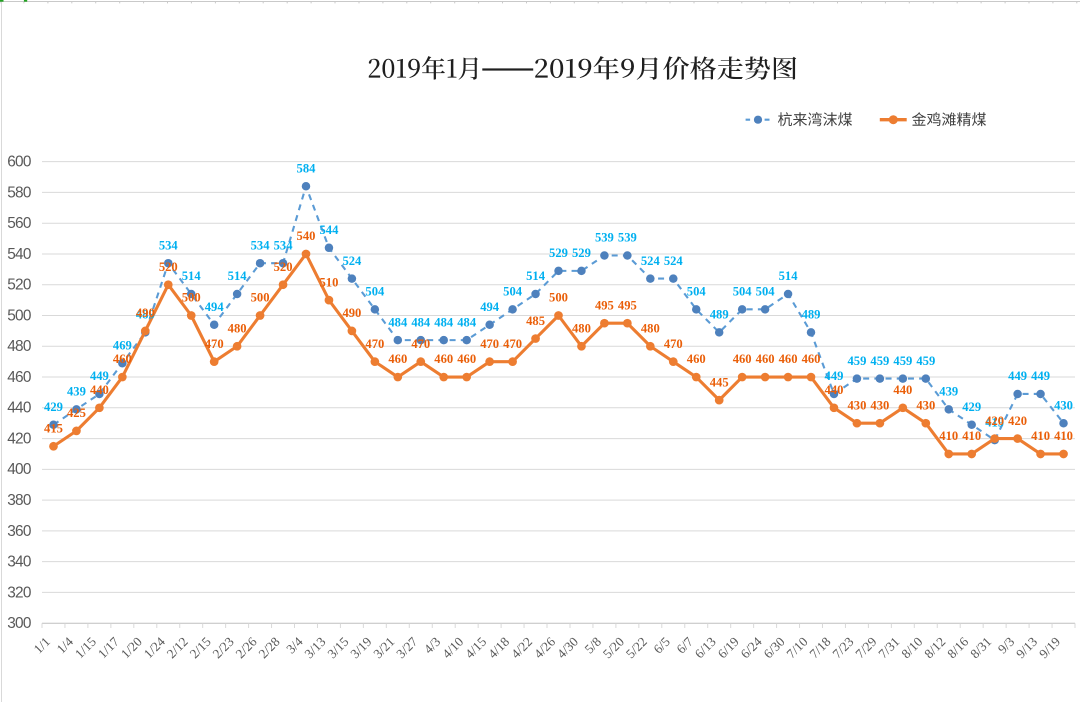 The width and height of the screenshot is (1080, 702). What do you see at coordinates (19, 592) in the screenshot?
I see `svg-text: 320` at bounding box center [19, 592].